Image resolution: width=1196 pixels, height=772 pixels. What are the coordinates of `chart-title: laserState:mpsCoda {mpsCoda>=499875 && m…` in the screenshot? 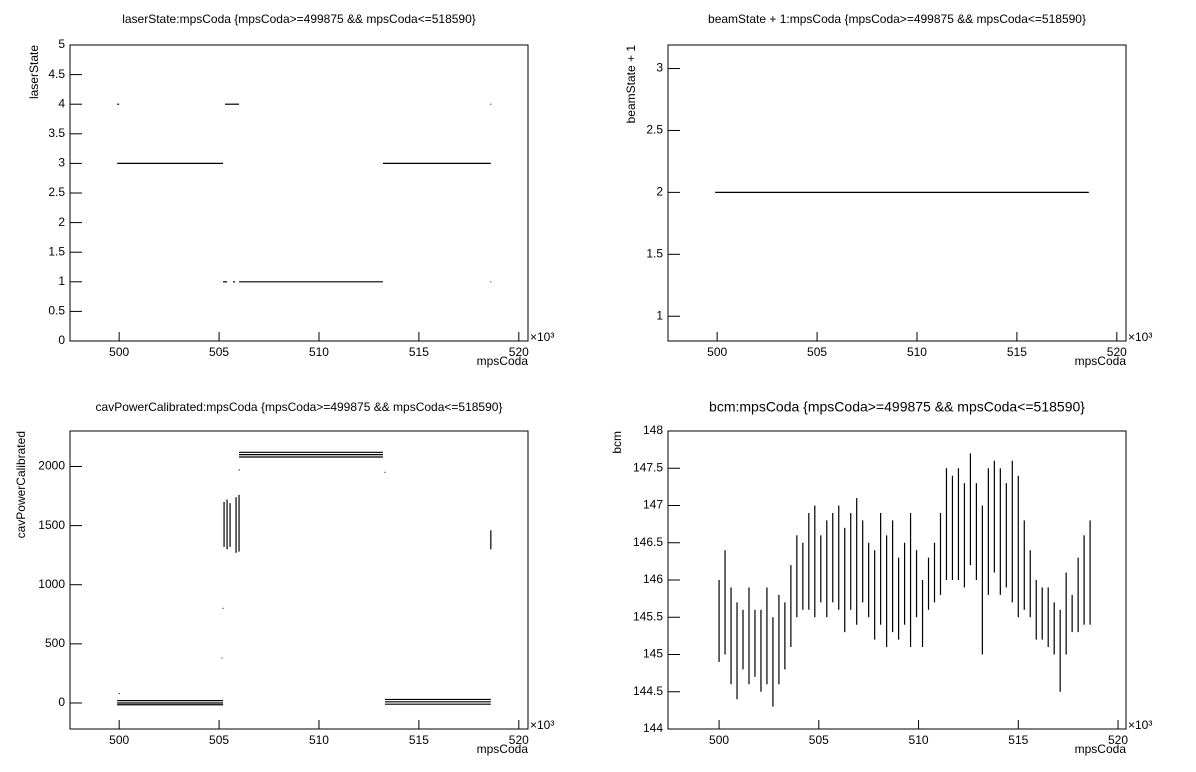 It's located at (299, 19).